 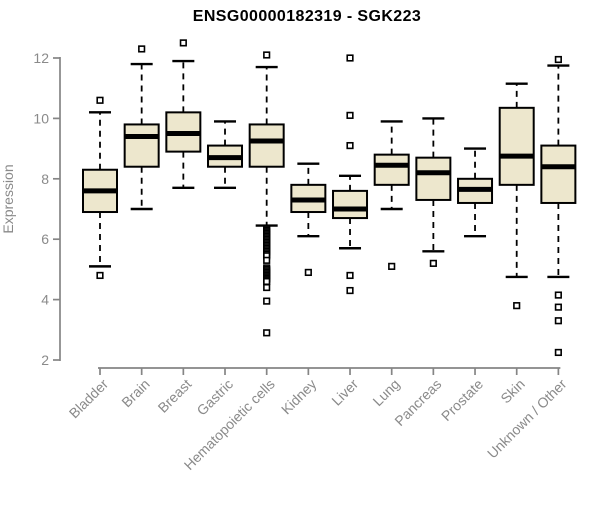 I want to click on y-tick-label: 8, so click(x=45, y=179).